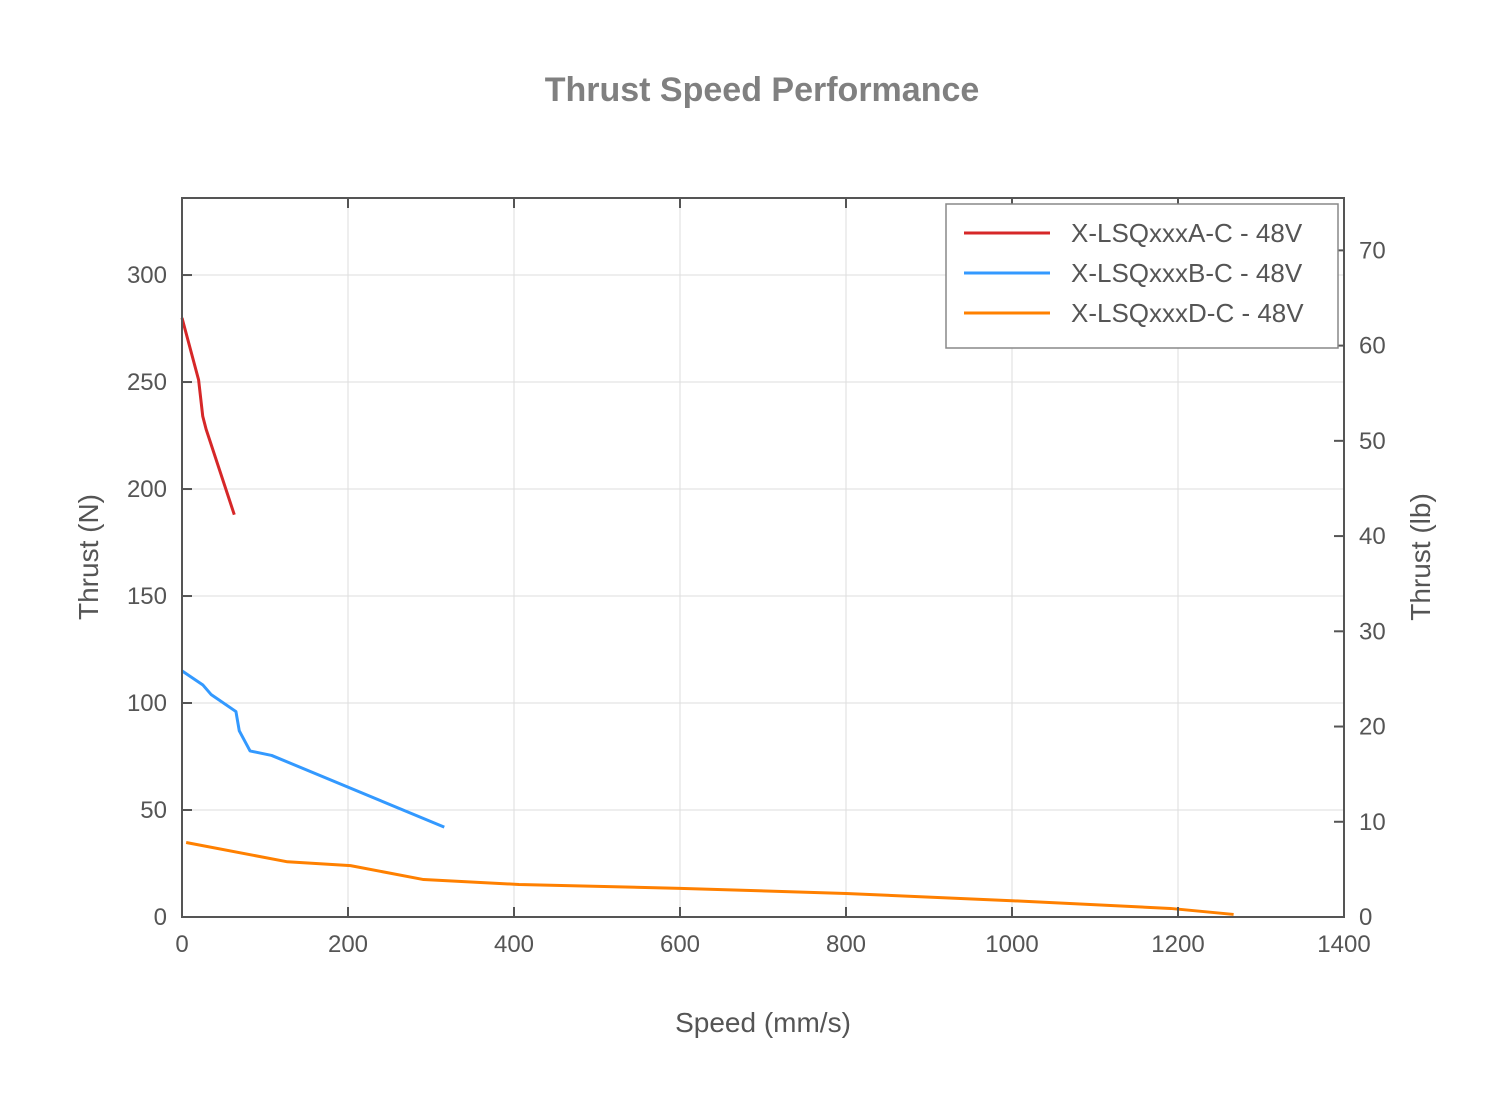 The height and width of the screenshot is (1118, 1510). What do you see at coordinates (1177, 944) in the screenshot?
I see `x-tick-label: 1200` at bounding box center [1177, 944].